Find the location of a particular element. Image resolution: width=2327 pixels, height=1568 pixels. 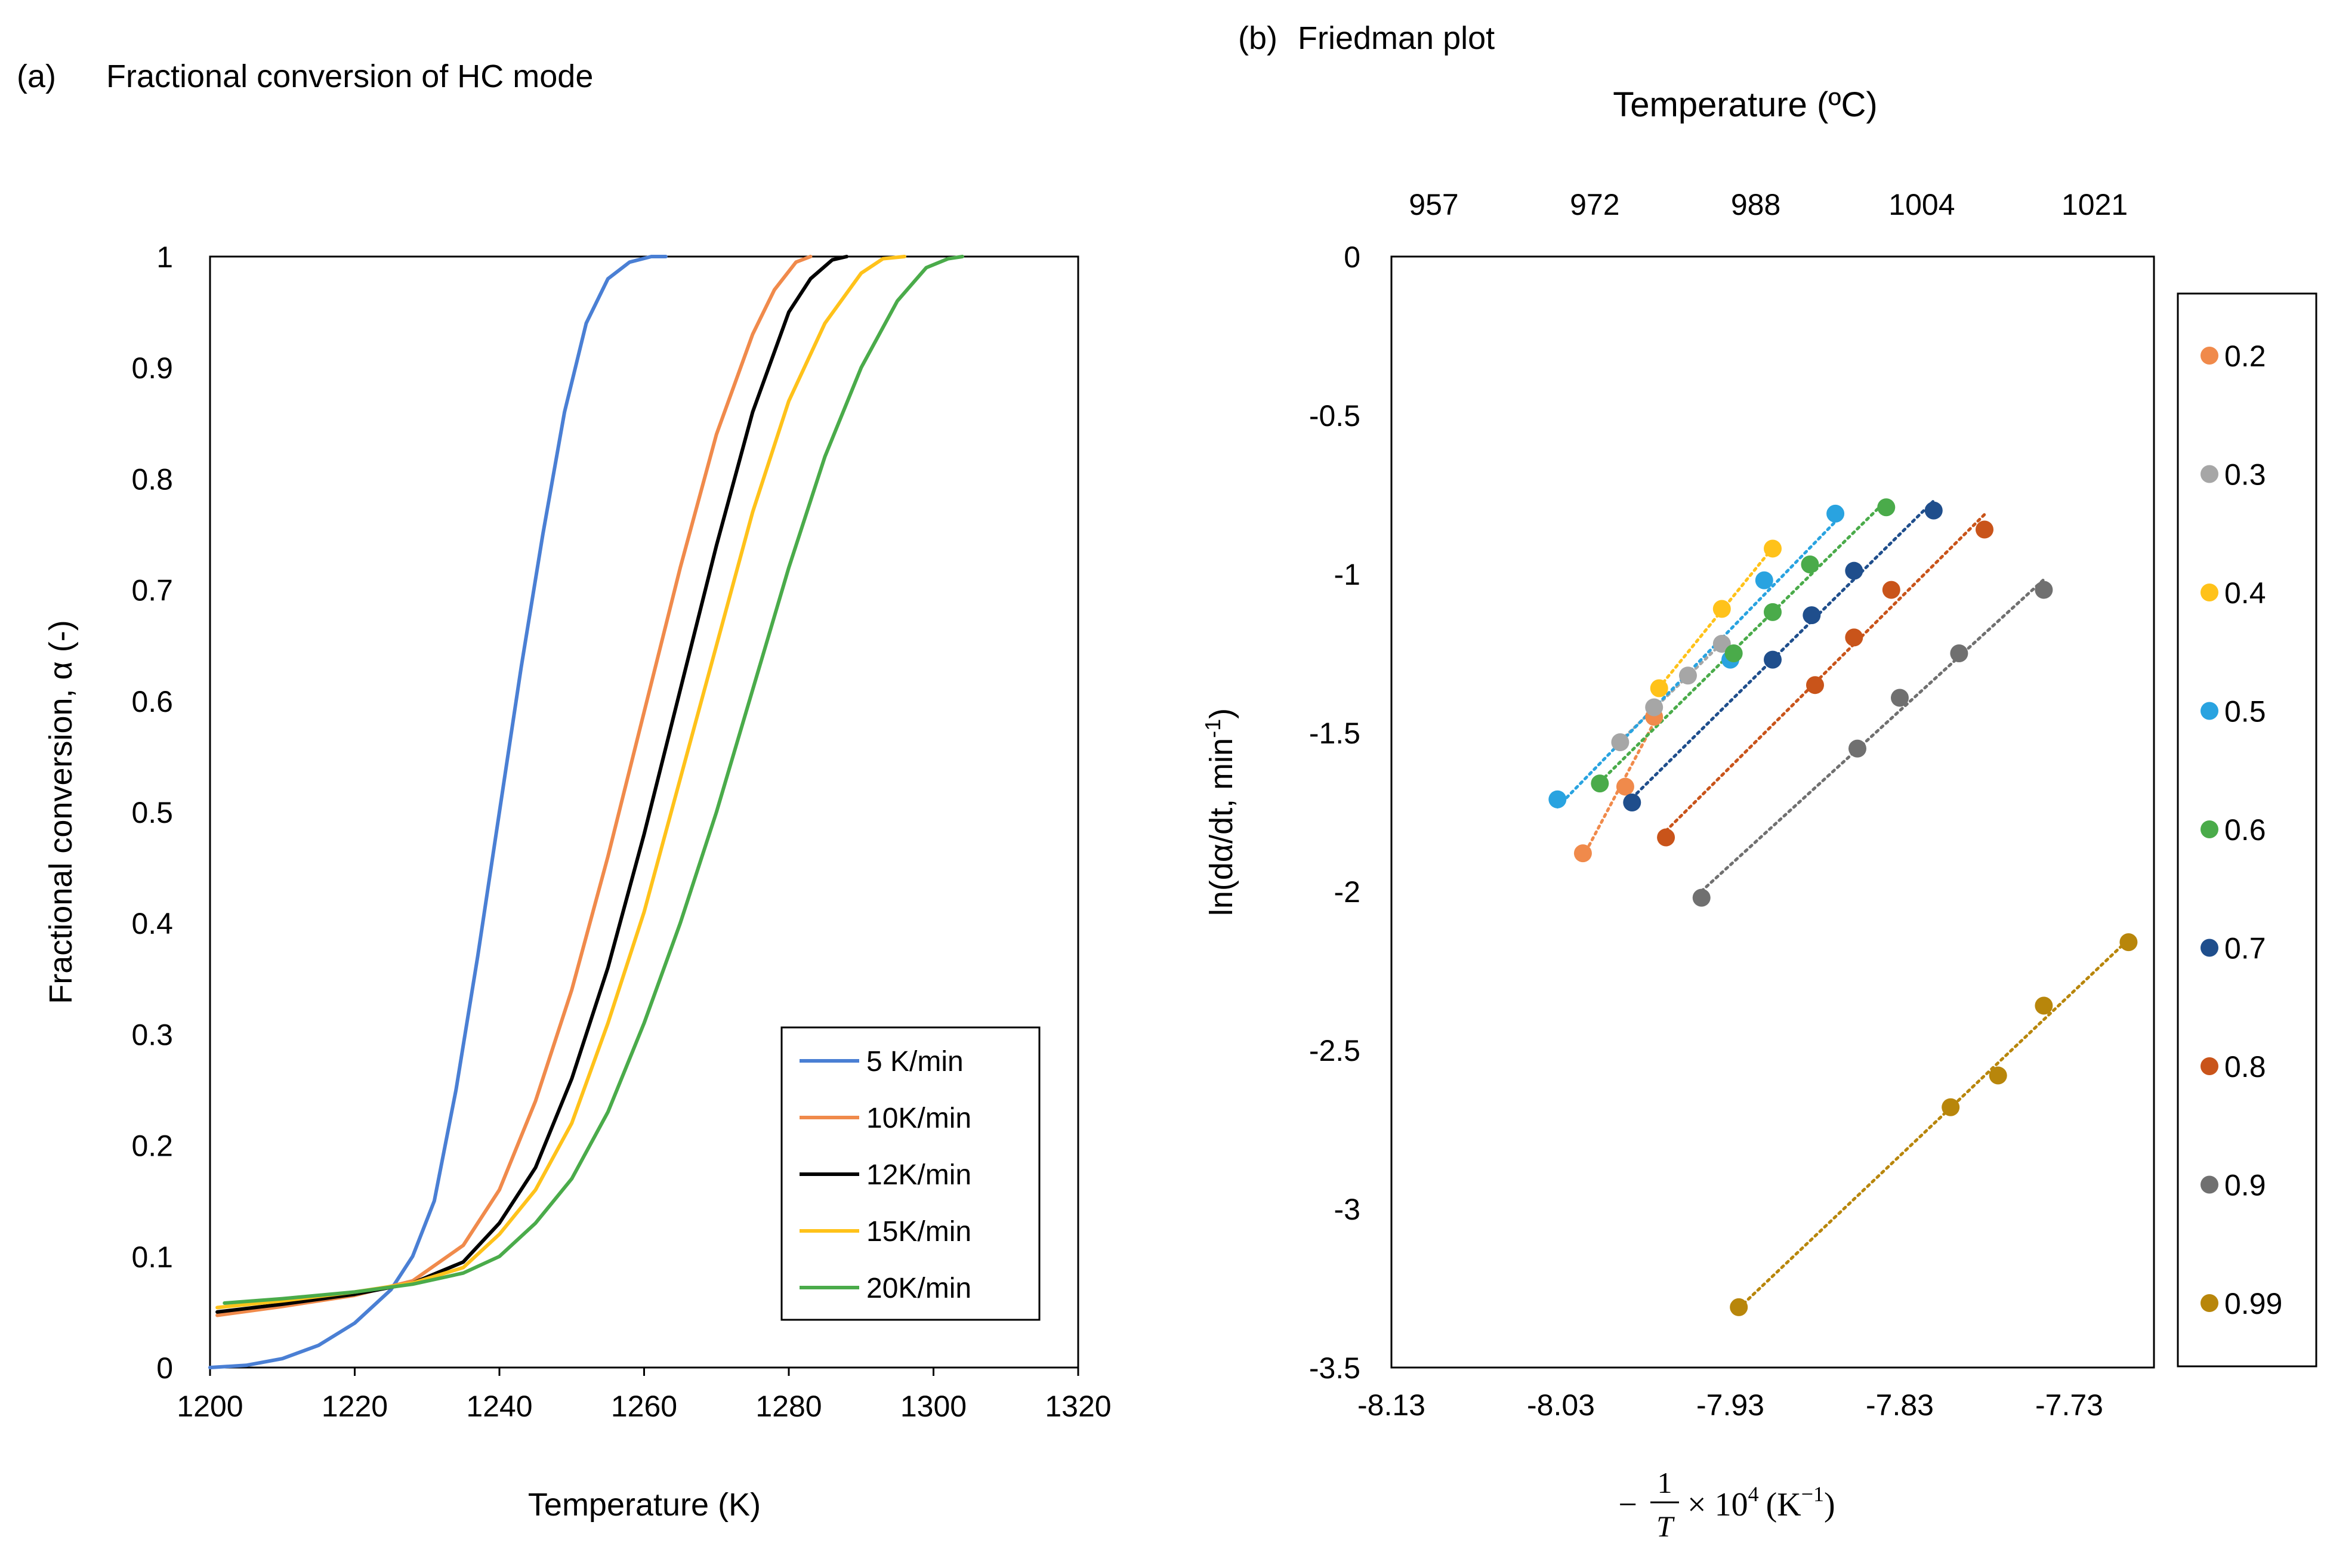

y-tick-label-b: -1 is located at coordinates (1347, 574).